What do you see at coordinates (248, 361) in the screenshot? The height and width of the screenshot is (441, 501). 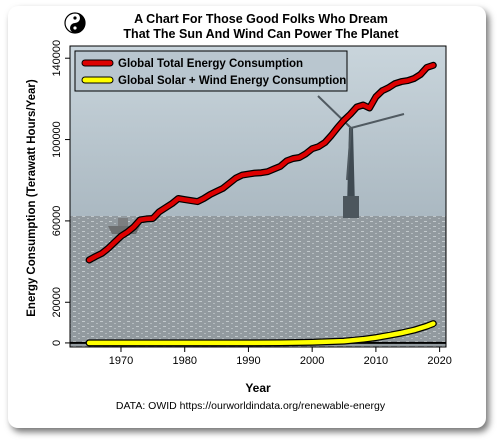 I see `x-tick-label: 1990` at bounding box center [248, 361].